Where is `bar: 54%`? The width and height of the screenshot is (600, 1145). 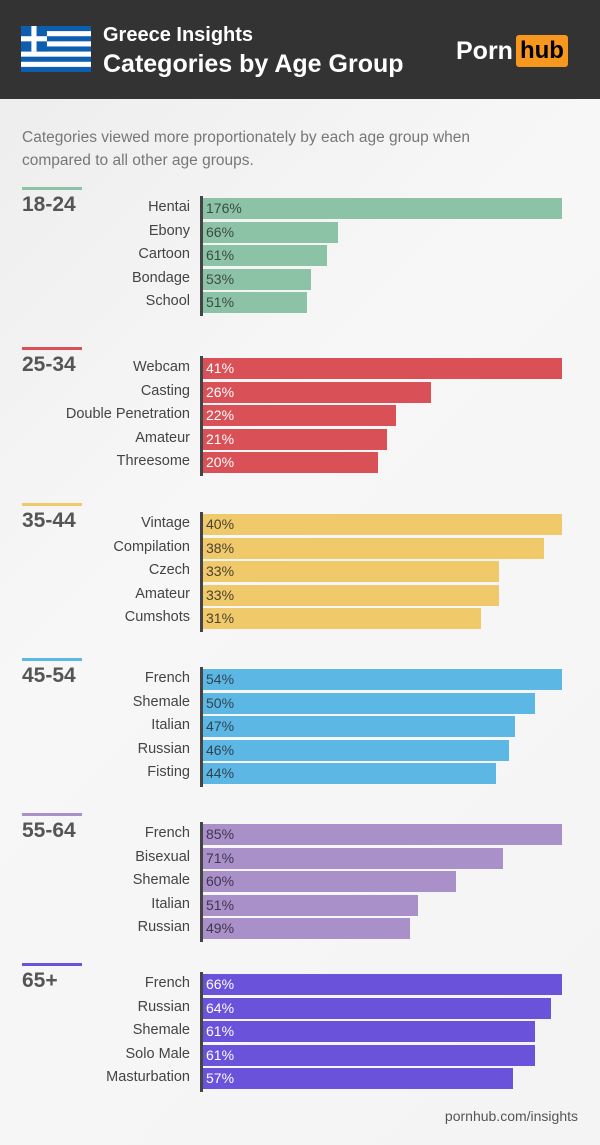 bar: 54% is located at coordinates (382, 679).